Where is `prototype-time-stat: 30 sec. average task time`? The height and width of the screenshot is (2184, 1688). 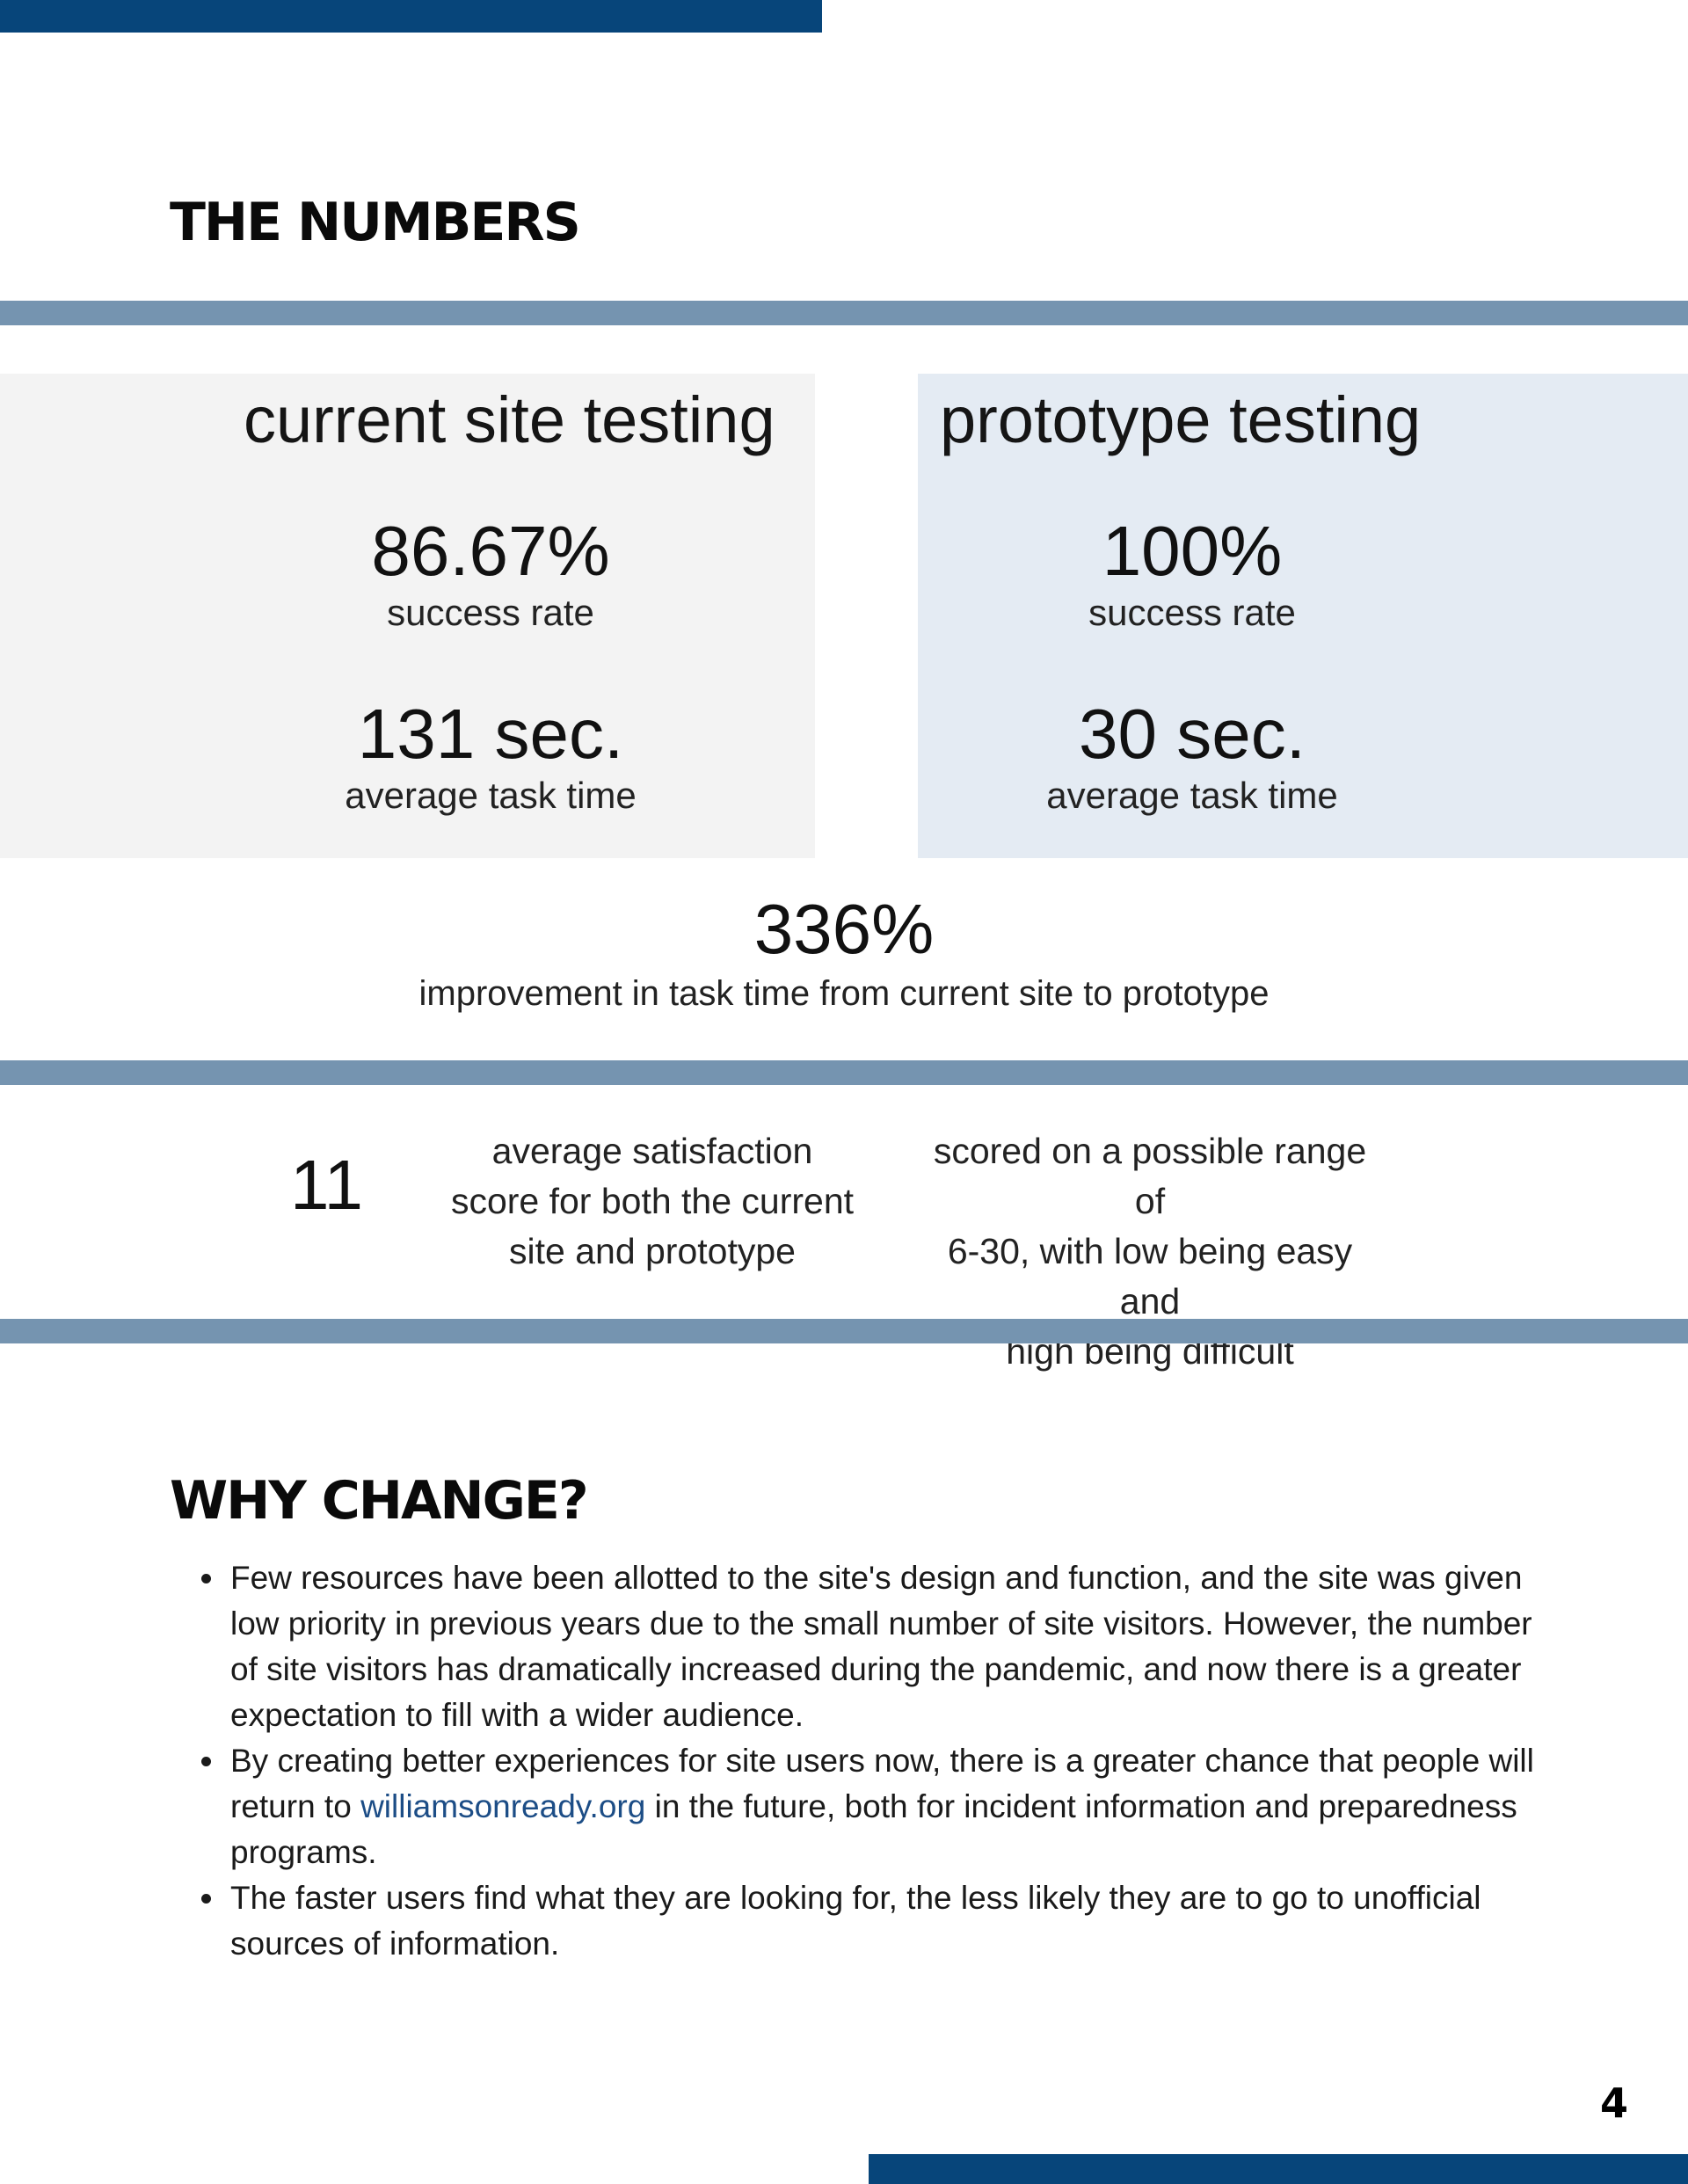 prototype-time-stat: 30 sec. average task time is located at coordinates (1192, 756).